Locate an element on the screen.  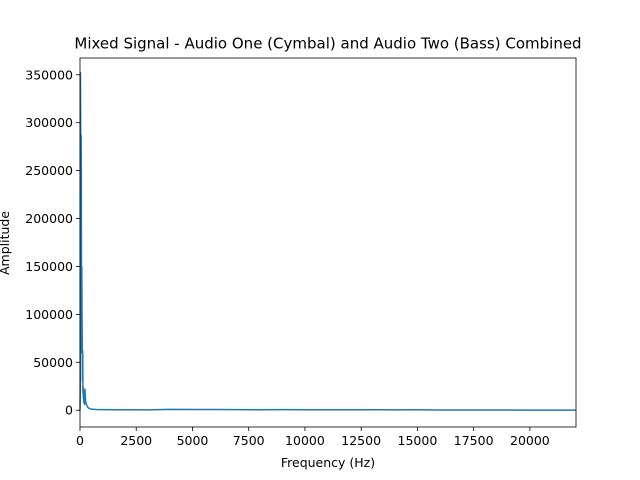
x-tick-label: 2500 is located at coordinates (136, 440).